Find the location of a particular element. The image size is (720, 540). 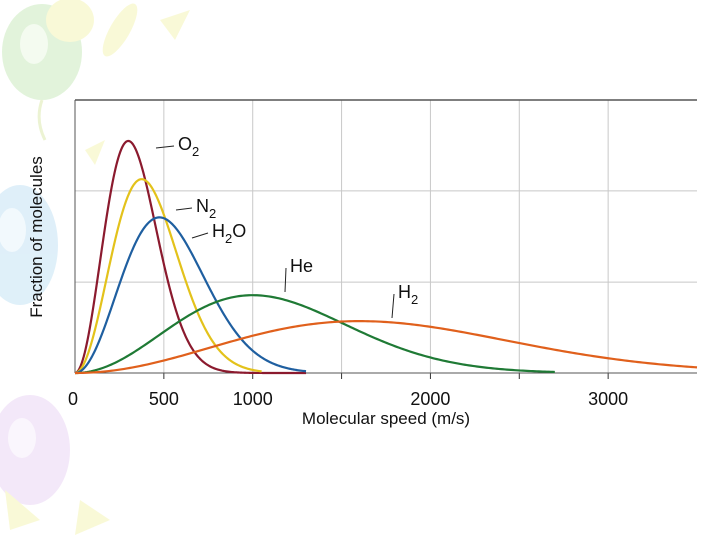

series-h2-label: H2 is located at coordinates (408, 294).